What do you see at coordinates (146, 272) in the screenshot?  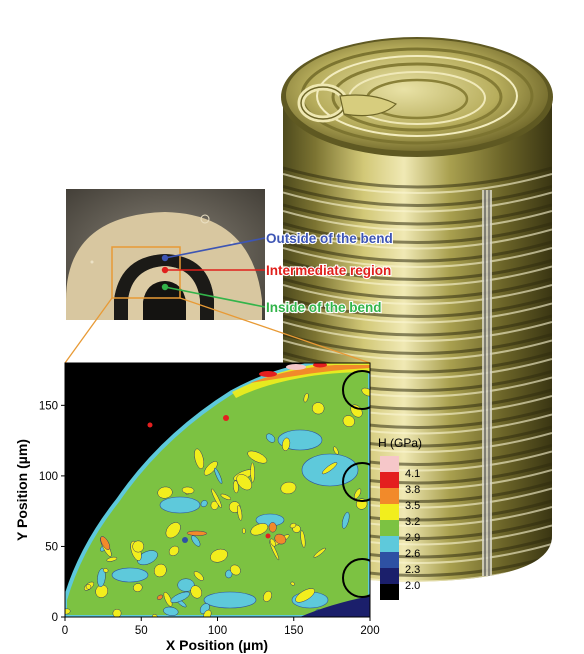 I see `inset-rectangle` at bounding box center [146, 272].